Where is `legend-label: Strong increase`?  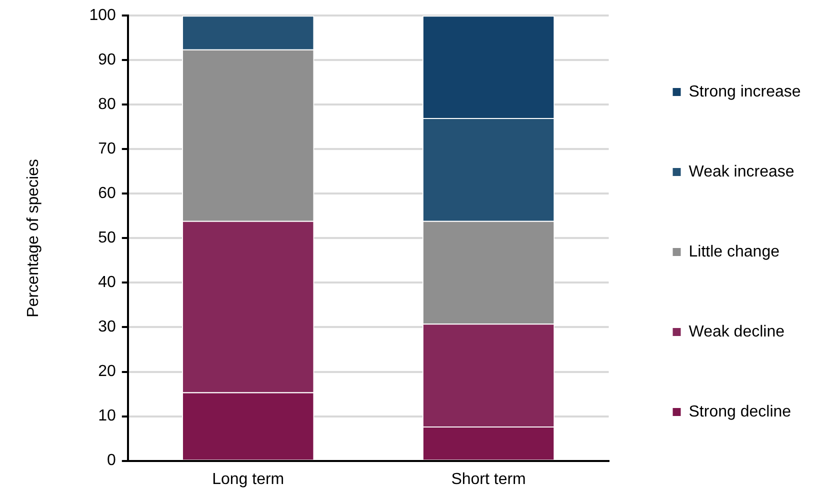 legend-label: Strong increase is located at coordinates (744, 91).